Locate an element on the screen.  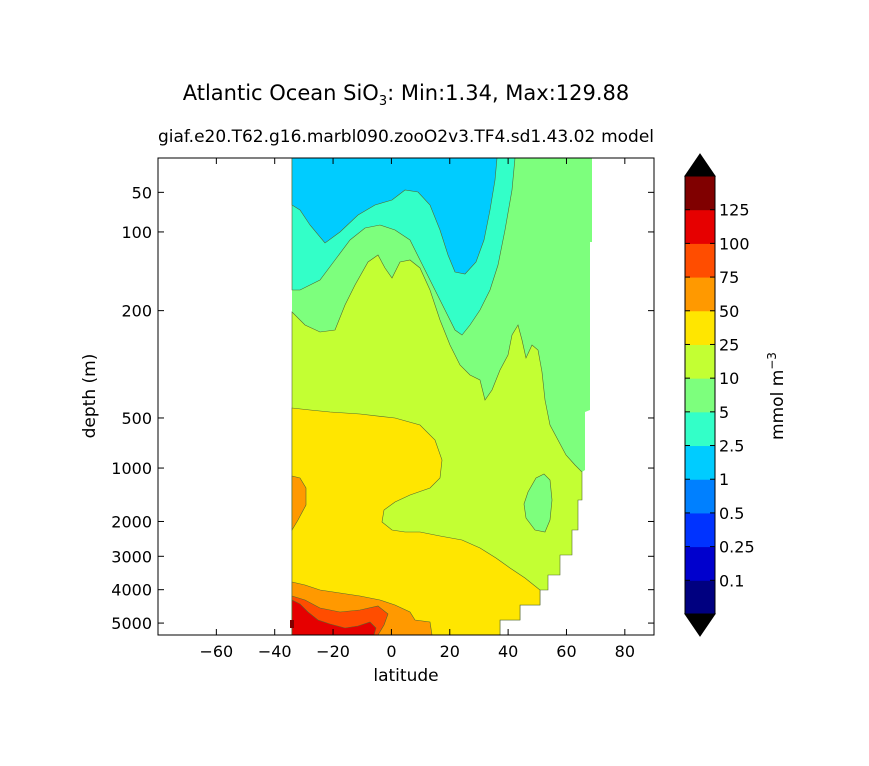
colorbar-tick-label: 100 is located at coordinates (734, 243).